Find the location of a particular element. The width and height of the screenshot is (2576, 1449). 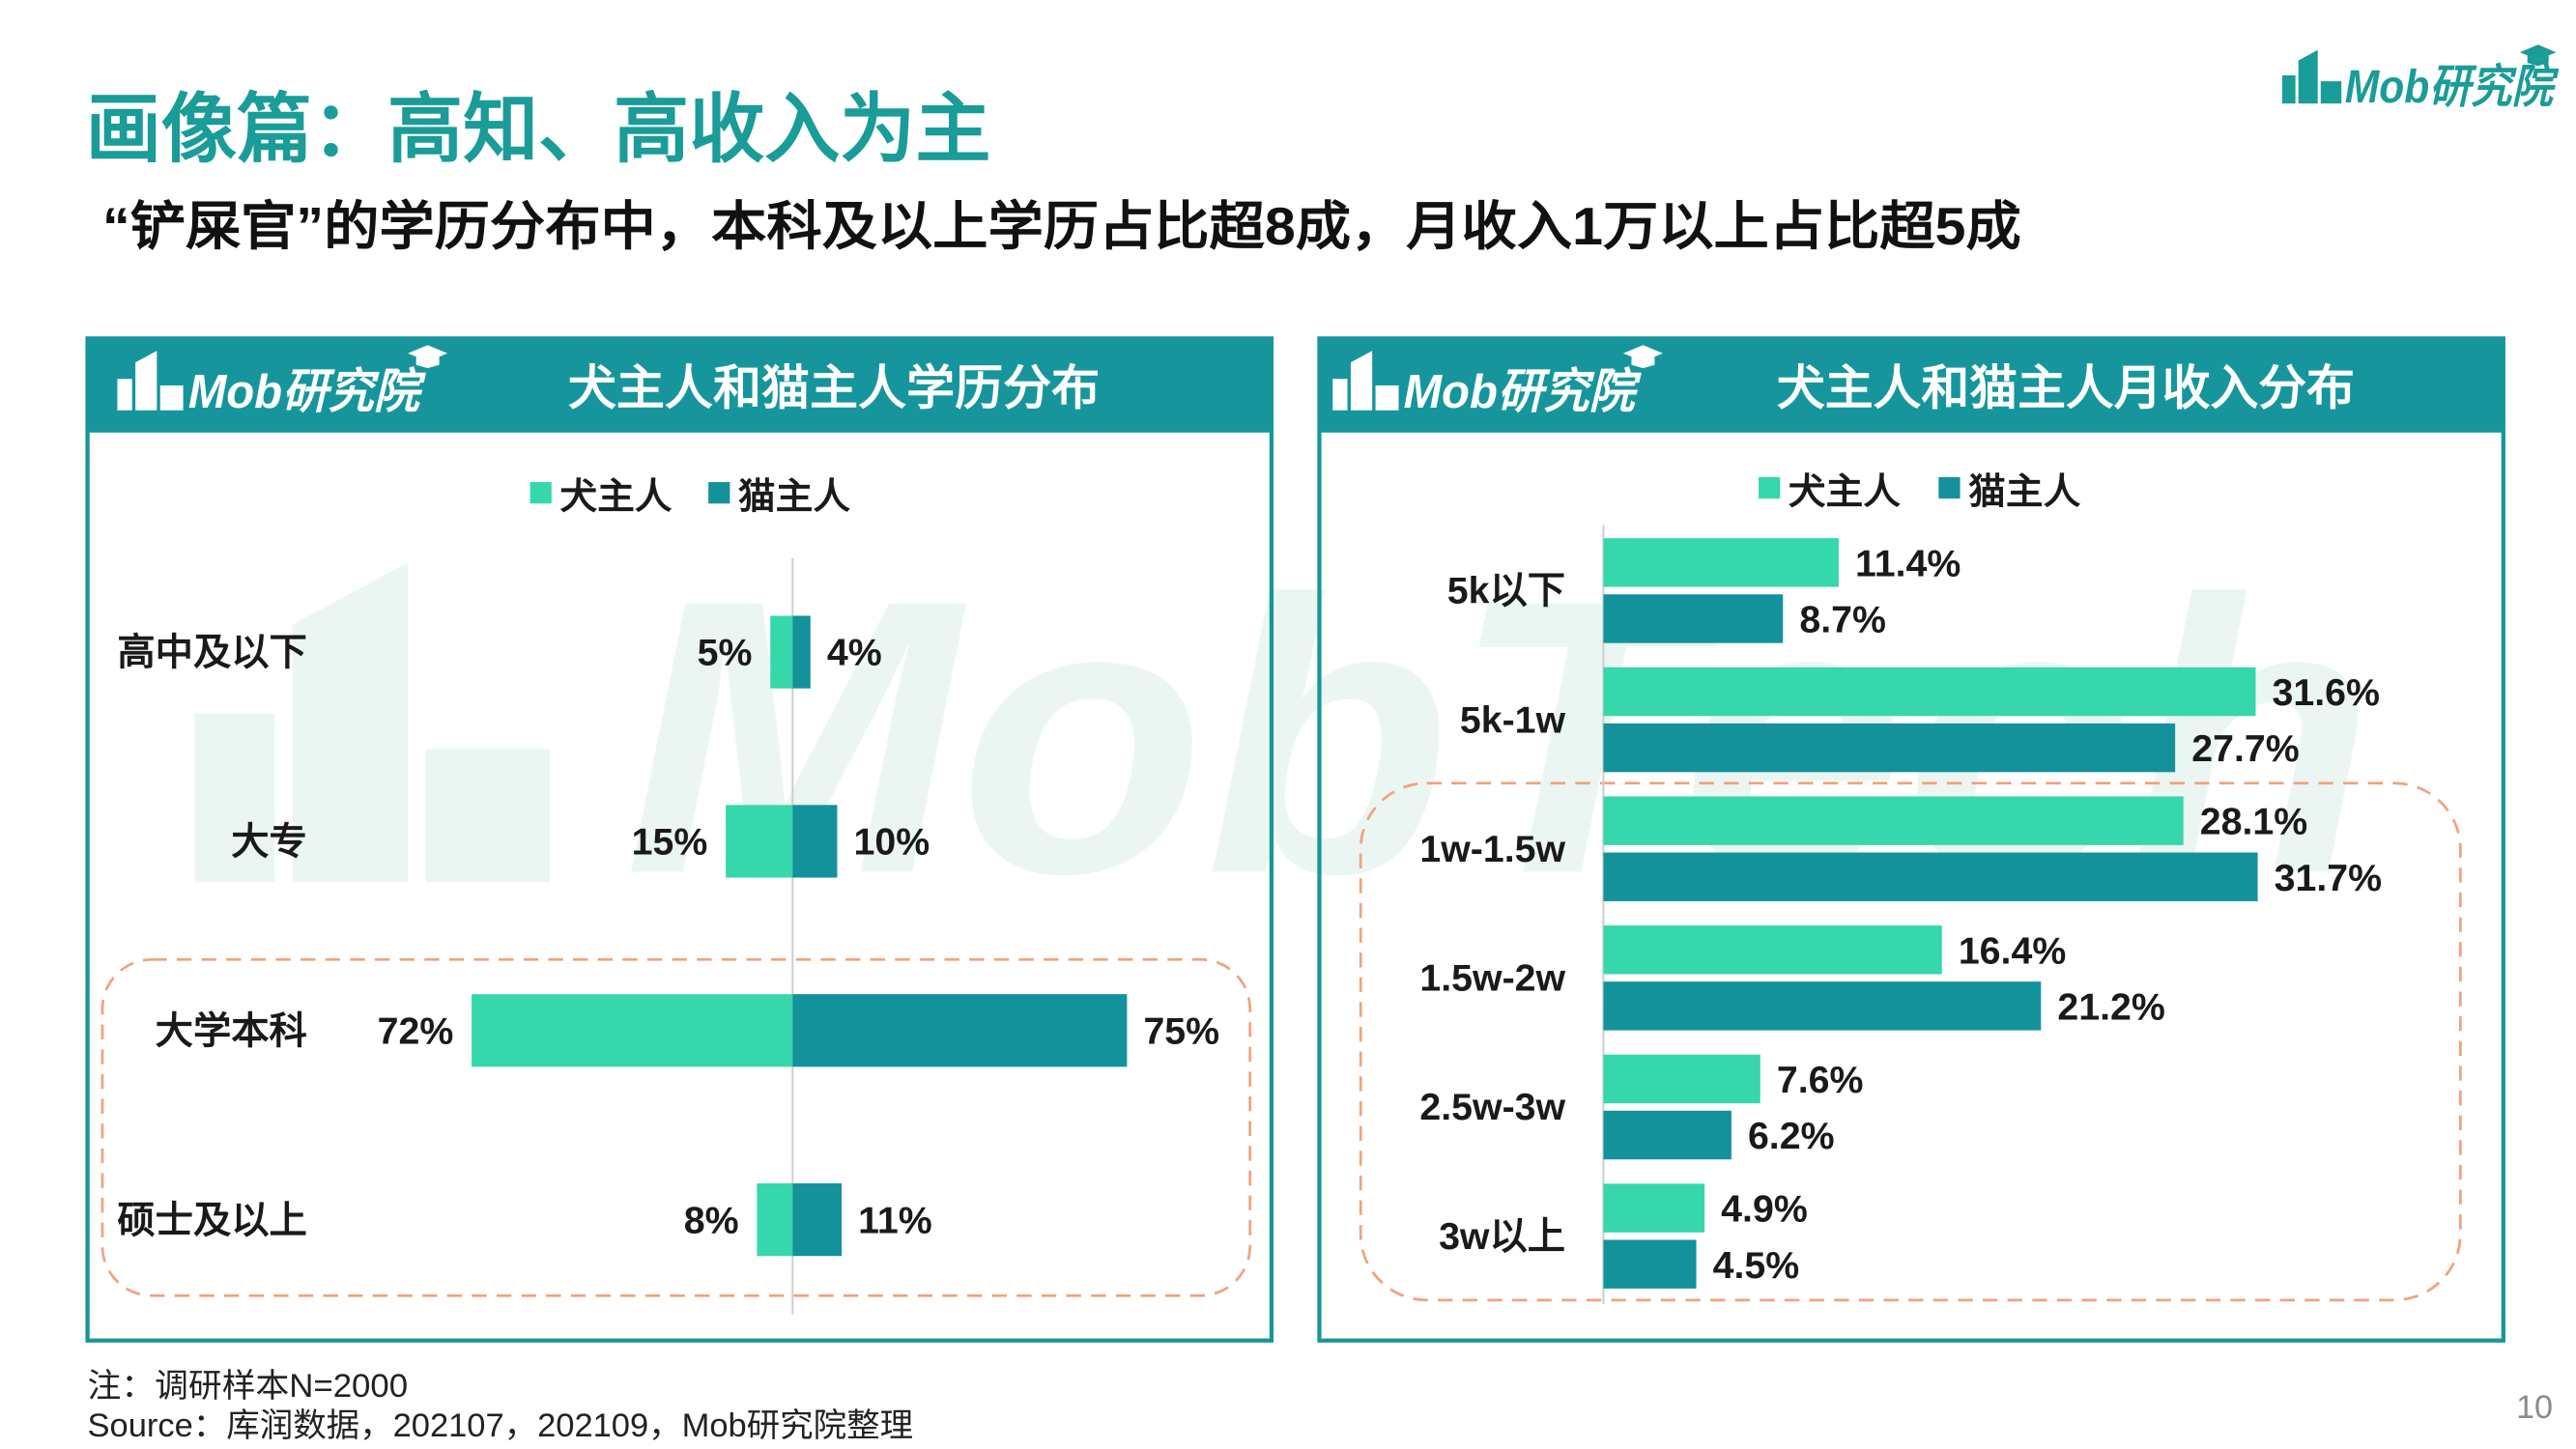

value-label-cat-owner: 11% is located at coordinates (895, 1220).